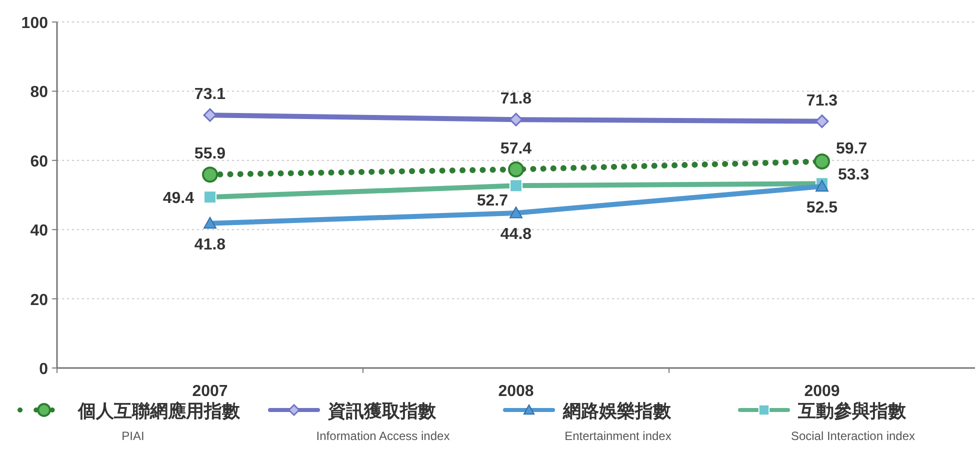 This screenshot has height=468, width=979. Describe the element at coordinates (210, 391) in the screenshot. I see `x-tick-label: 2007` at that location.